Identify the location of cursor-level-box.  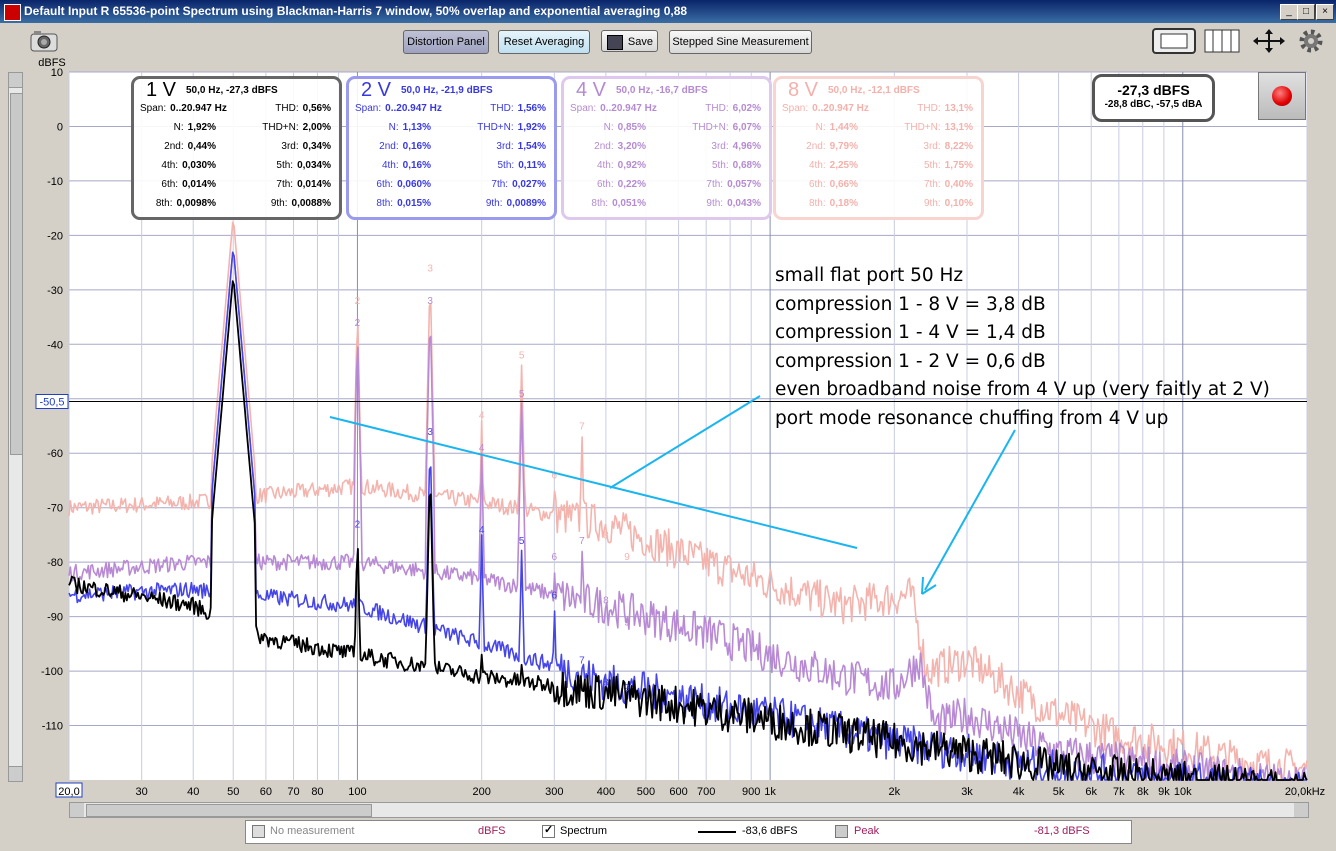
(52, 401).